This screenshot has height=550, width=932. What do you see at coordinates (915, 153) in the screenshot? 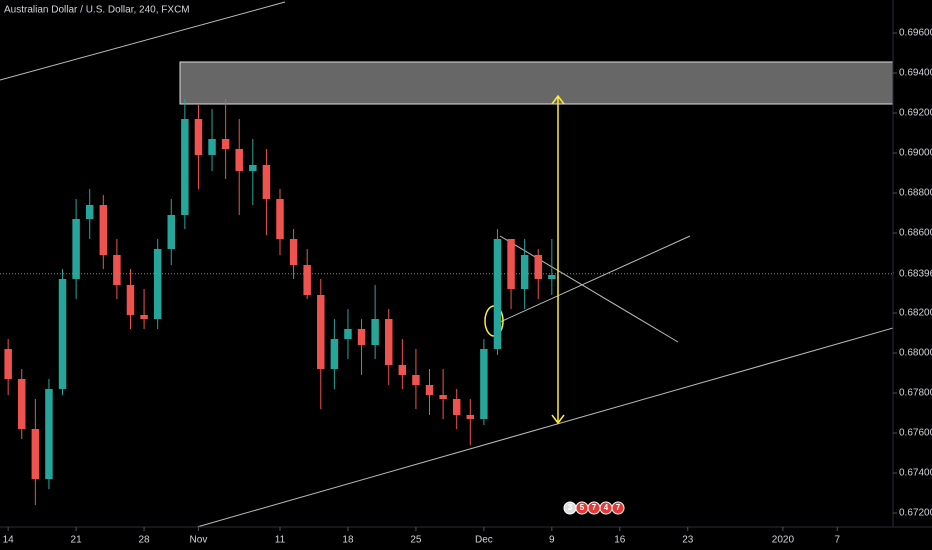
I see `y-tick-label: 0.69000` at bounding box center [915, 153].